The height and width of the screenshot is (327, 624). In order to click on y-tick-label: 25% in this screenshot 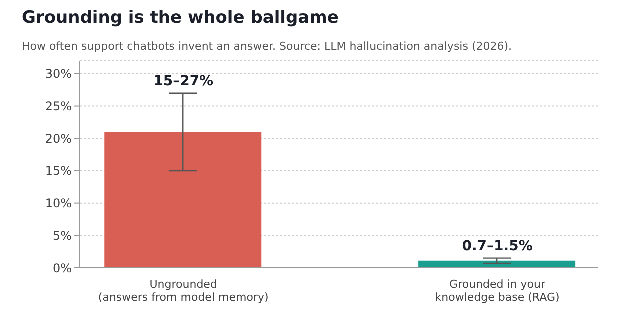, I will do `click(58, 107)`.